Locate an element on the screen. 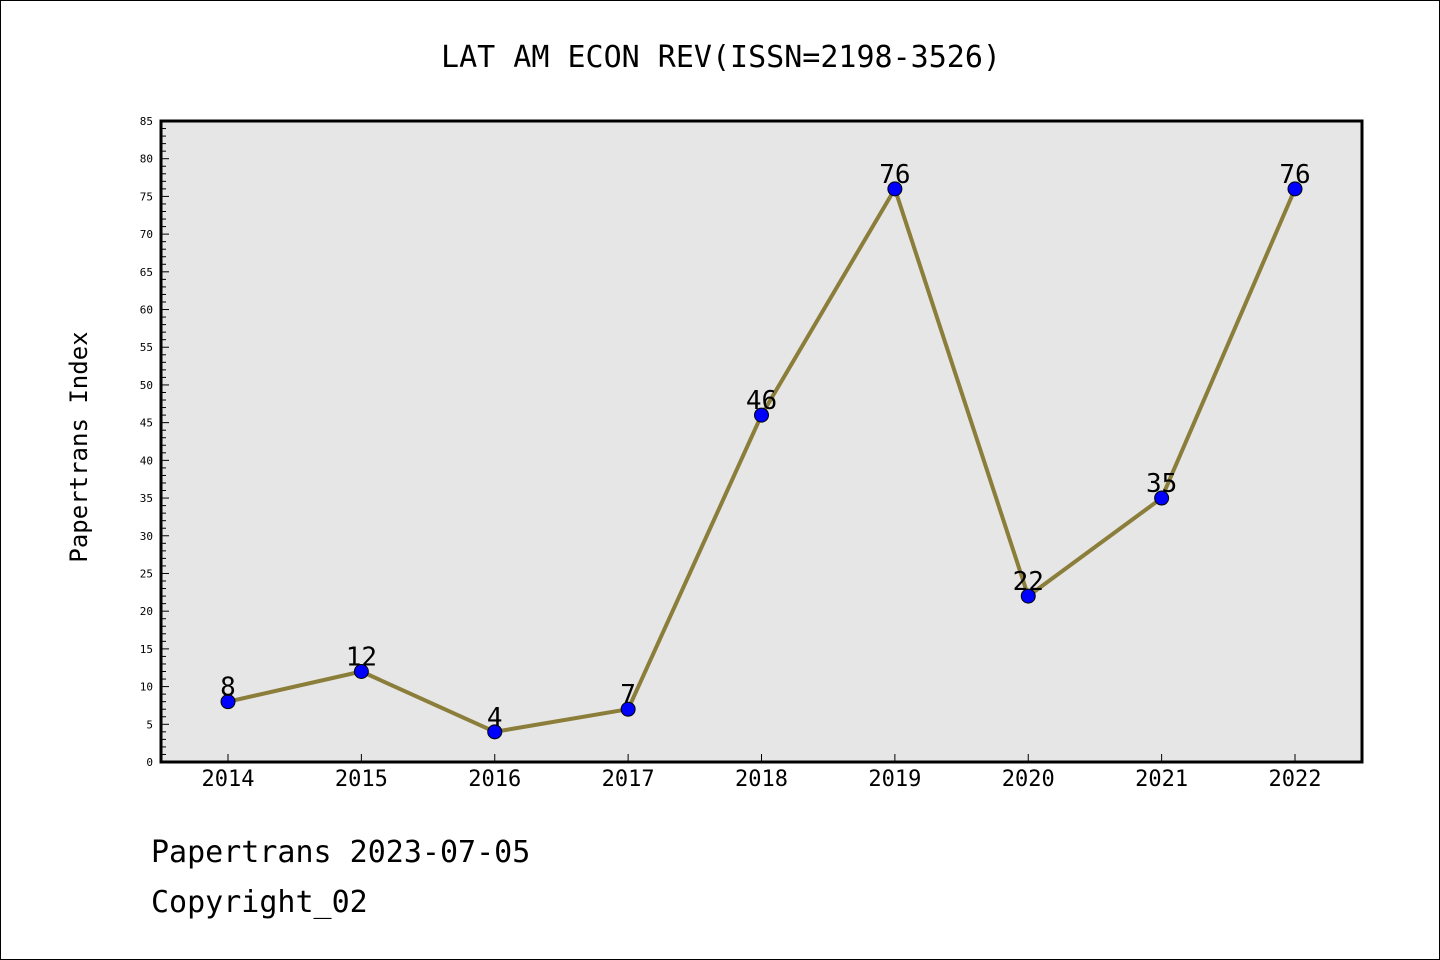 The height and width of the screenshot is (960, 1440). y-tick-label: 45 is located at coordinates (146, 423).